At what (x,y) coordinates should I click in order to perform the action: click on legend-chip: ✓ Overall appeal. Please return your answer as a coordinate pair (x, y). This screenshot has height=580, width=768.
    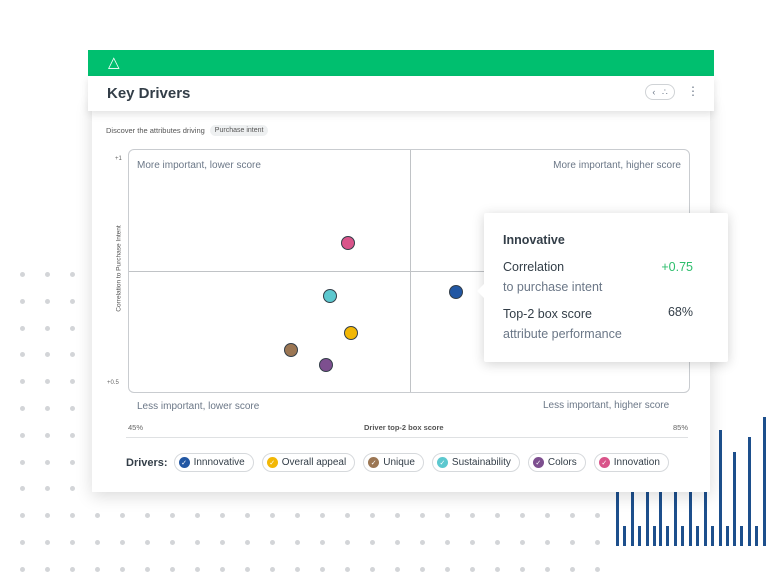
    Looking at the image, I should click on (308, 462).